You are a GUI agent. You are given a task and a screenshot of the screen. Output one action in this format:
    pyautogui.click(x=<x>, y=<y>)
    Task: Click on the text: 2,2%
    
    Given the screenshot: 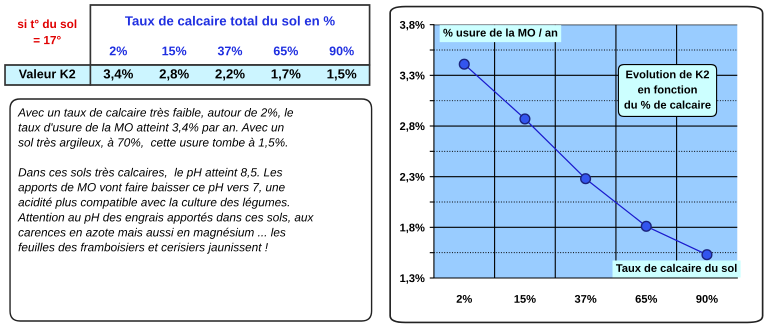 What is the action you would take?
    pyautogui.click(x=230, y=74)
    